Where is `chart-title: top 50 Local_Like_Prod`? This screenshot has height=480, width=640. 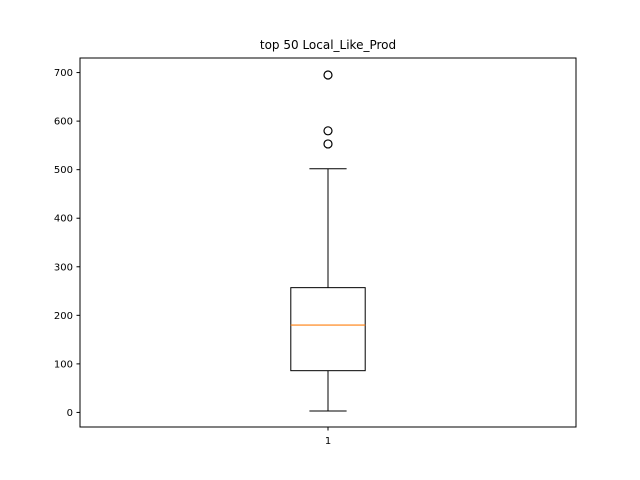 chart-title: top 50 Local_Like_Prod is located at coordinates (328, 45).